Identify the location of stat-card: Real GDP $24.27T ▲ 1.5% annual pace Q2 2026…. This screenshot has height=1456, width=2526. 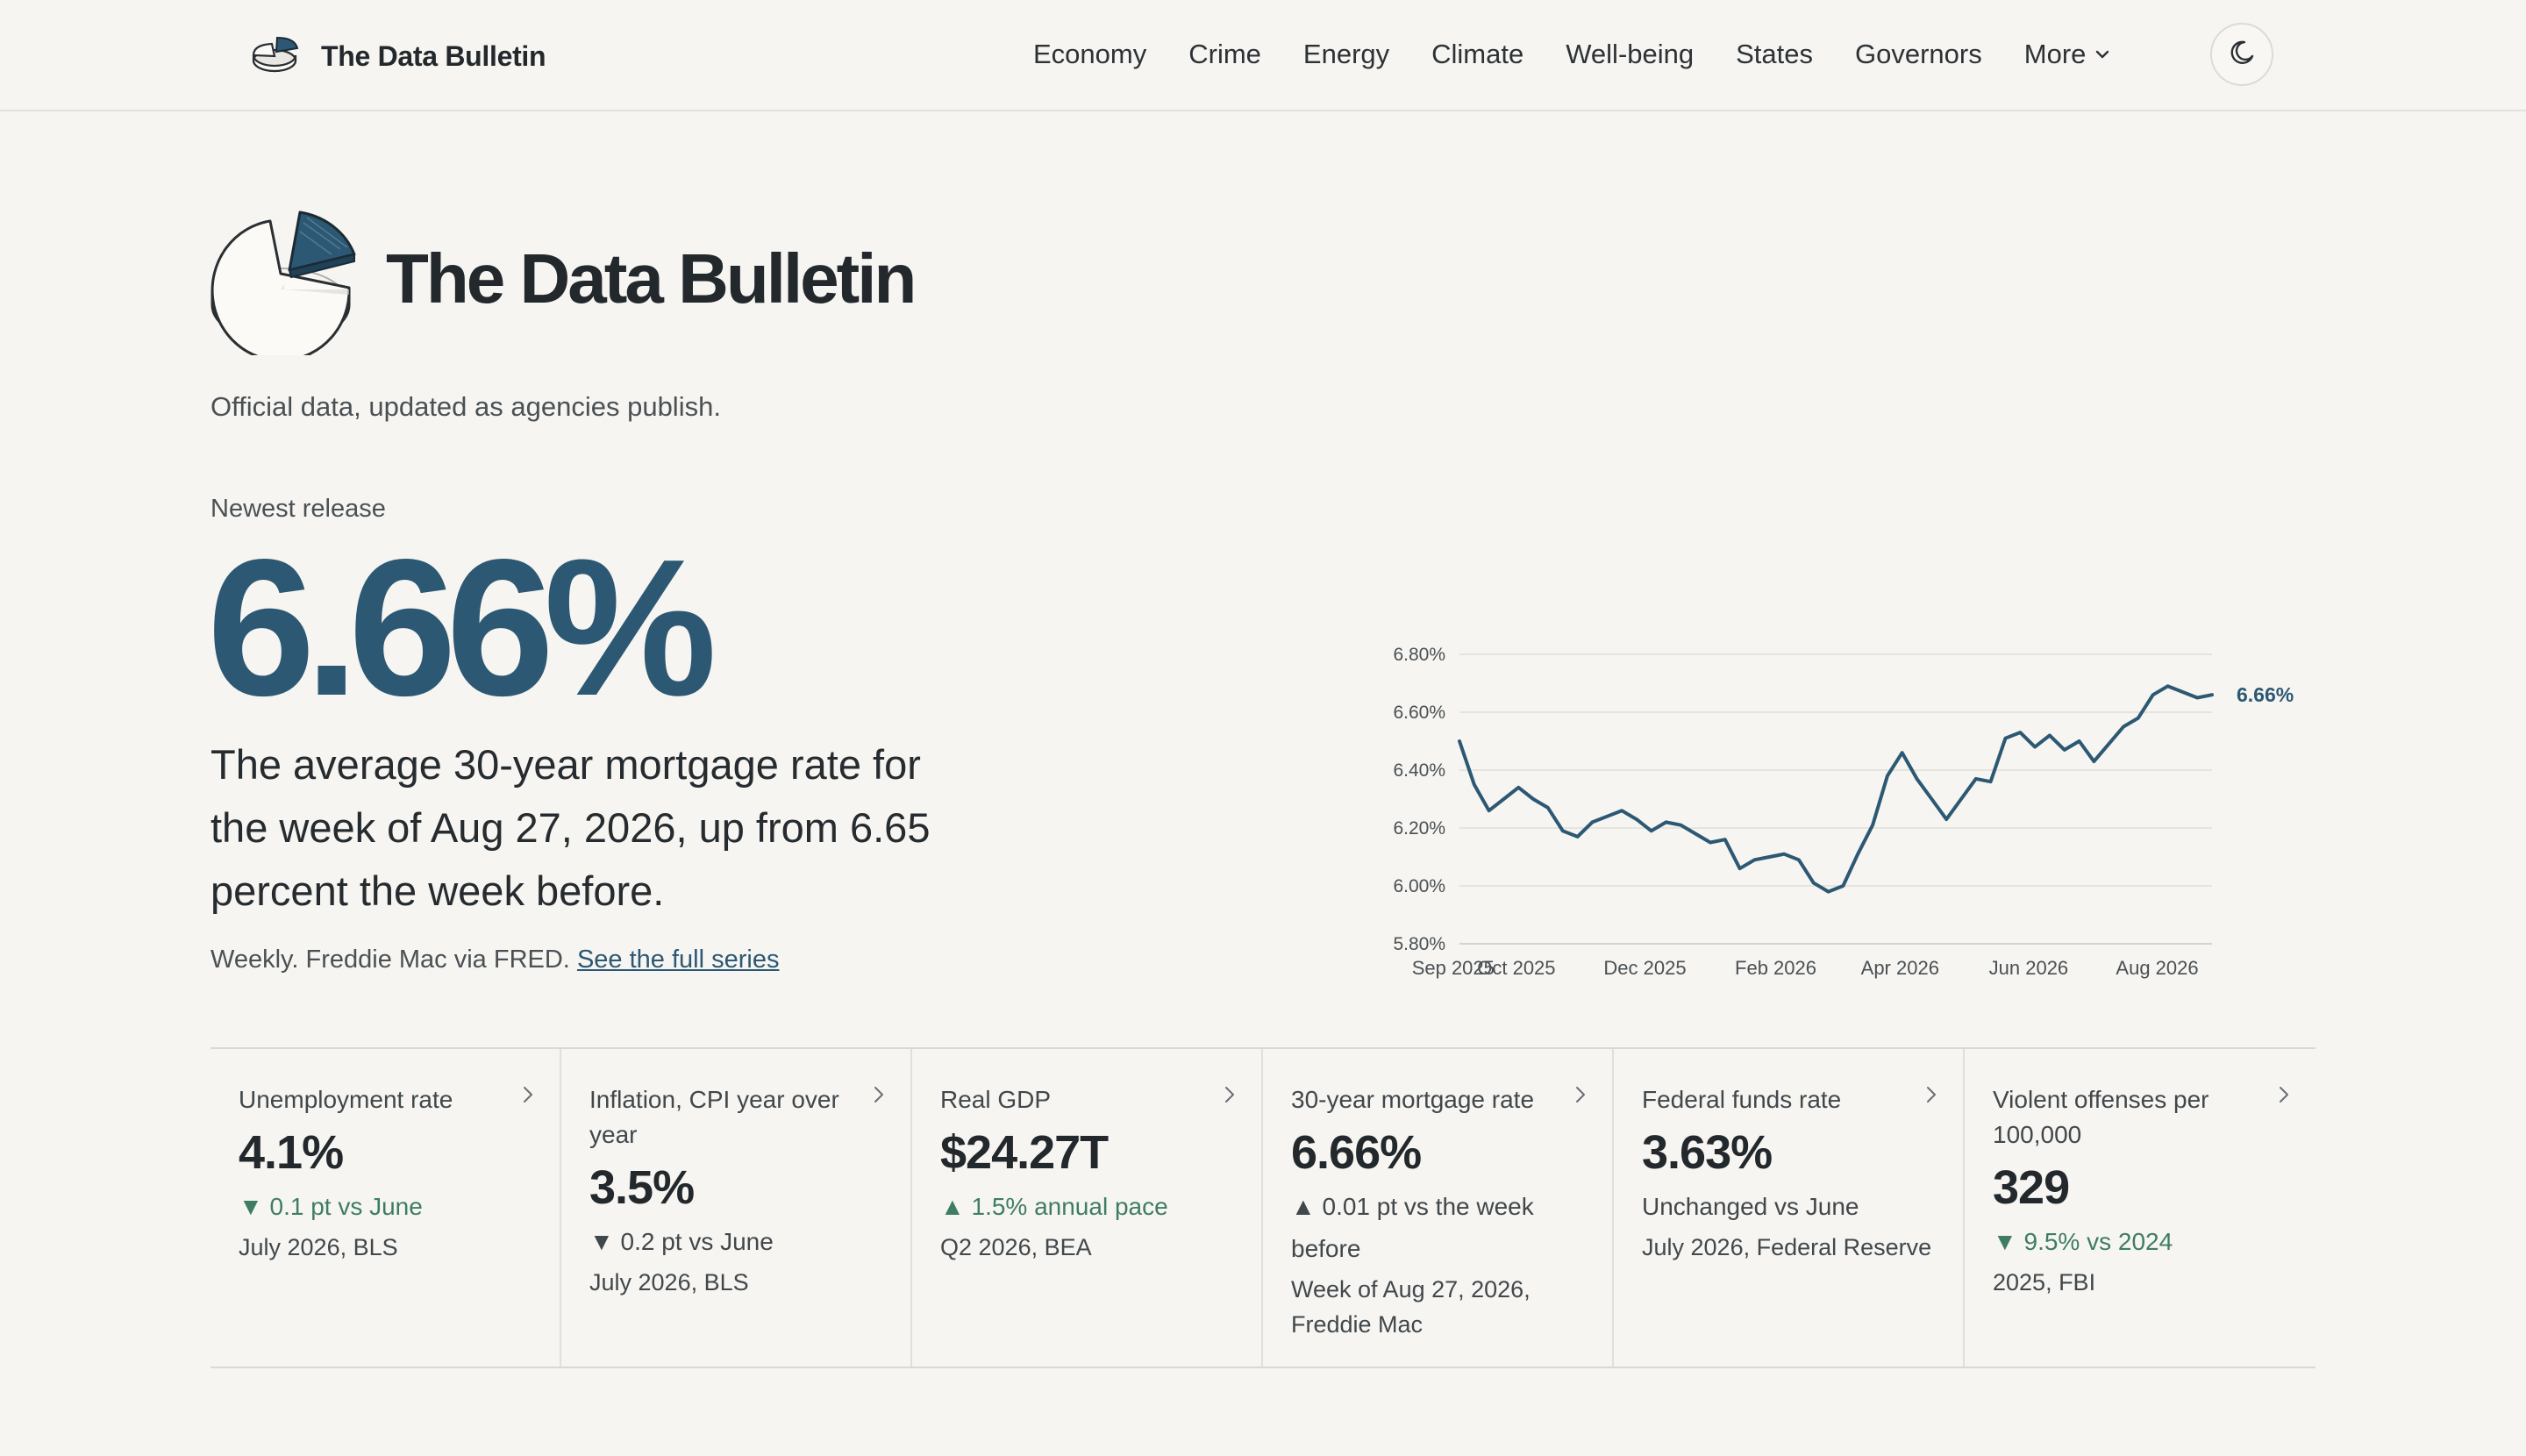
(1087, 1208).